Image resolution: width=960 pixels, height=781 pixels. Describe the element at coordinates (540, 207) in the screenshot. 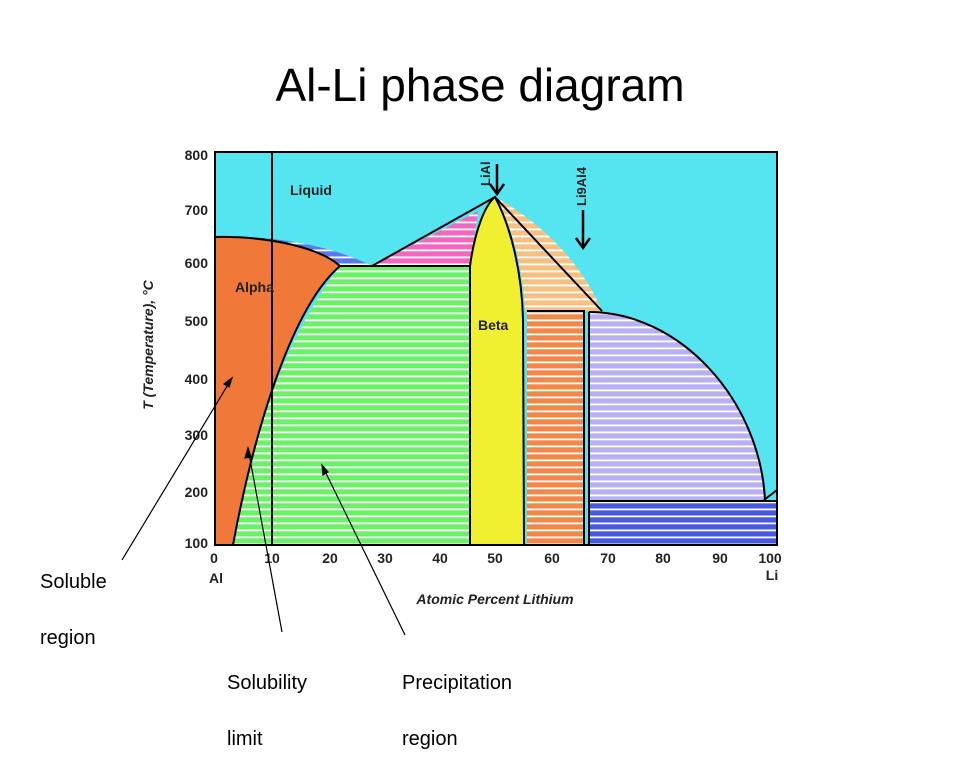

I see `compound-arrows` at that location.